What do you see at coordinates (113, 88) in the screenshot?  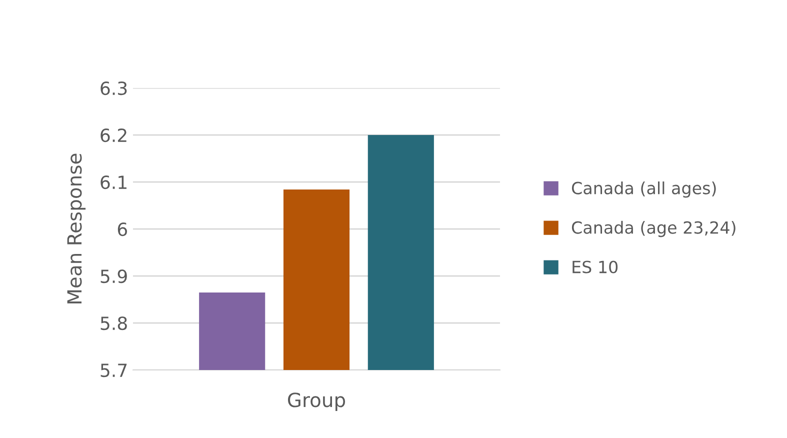 I see `y-tick-label: 6.3` at bounding box center [113, 88].